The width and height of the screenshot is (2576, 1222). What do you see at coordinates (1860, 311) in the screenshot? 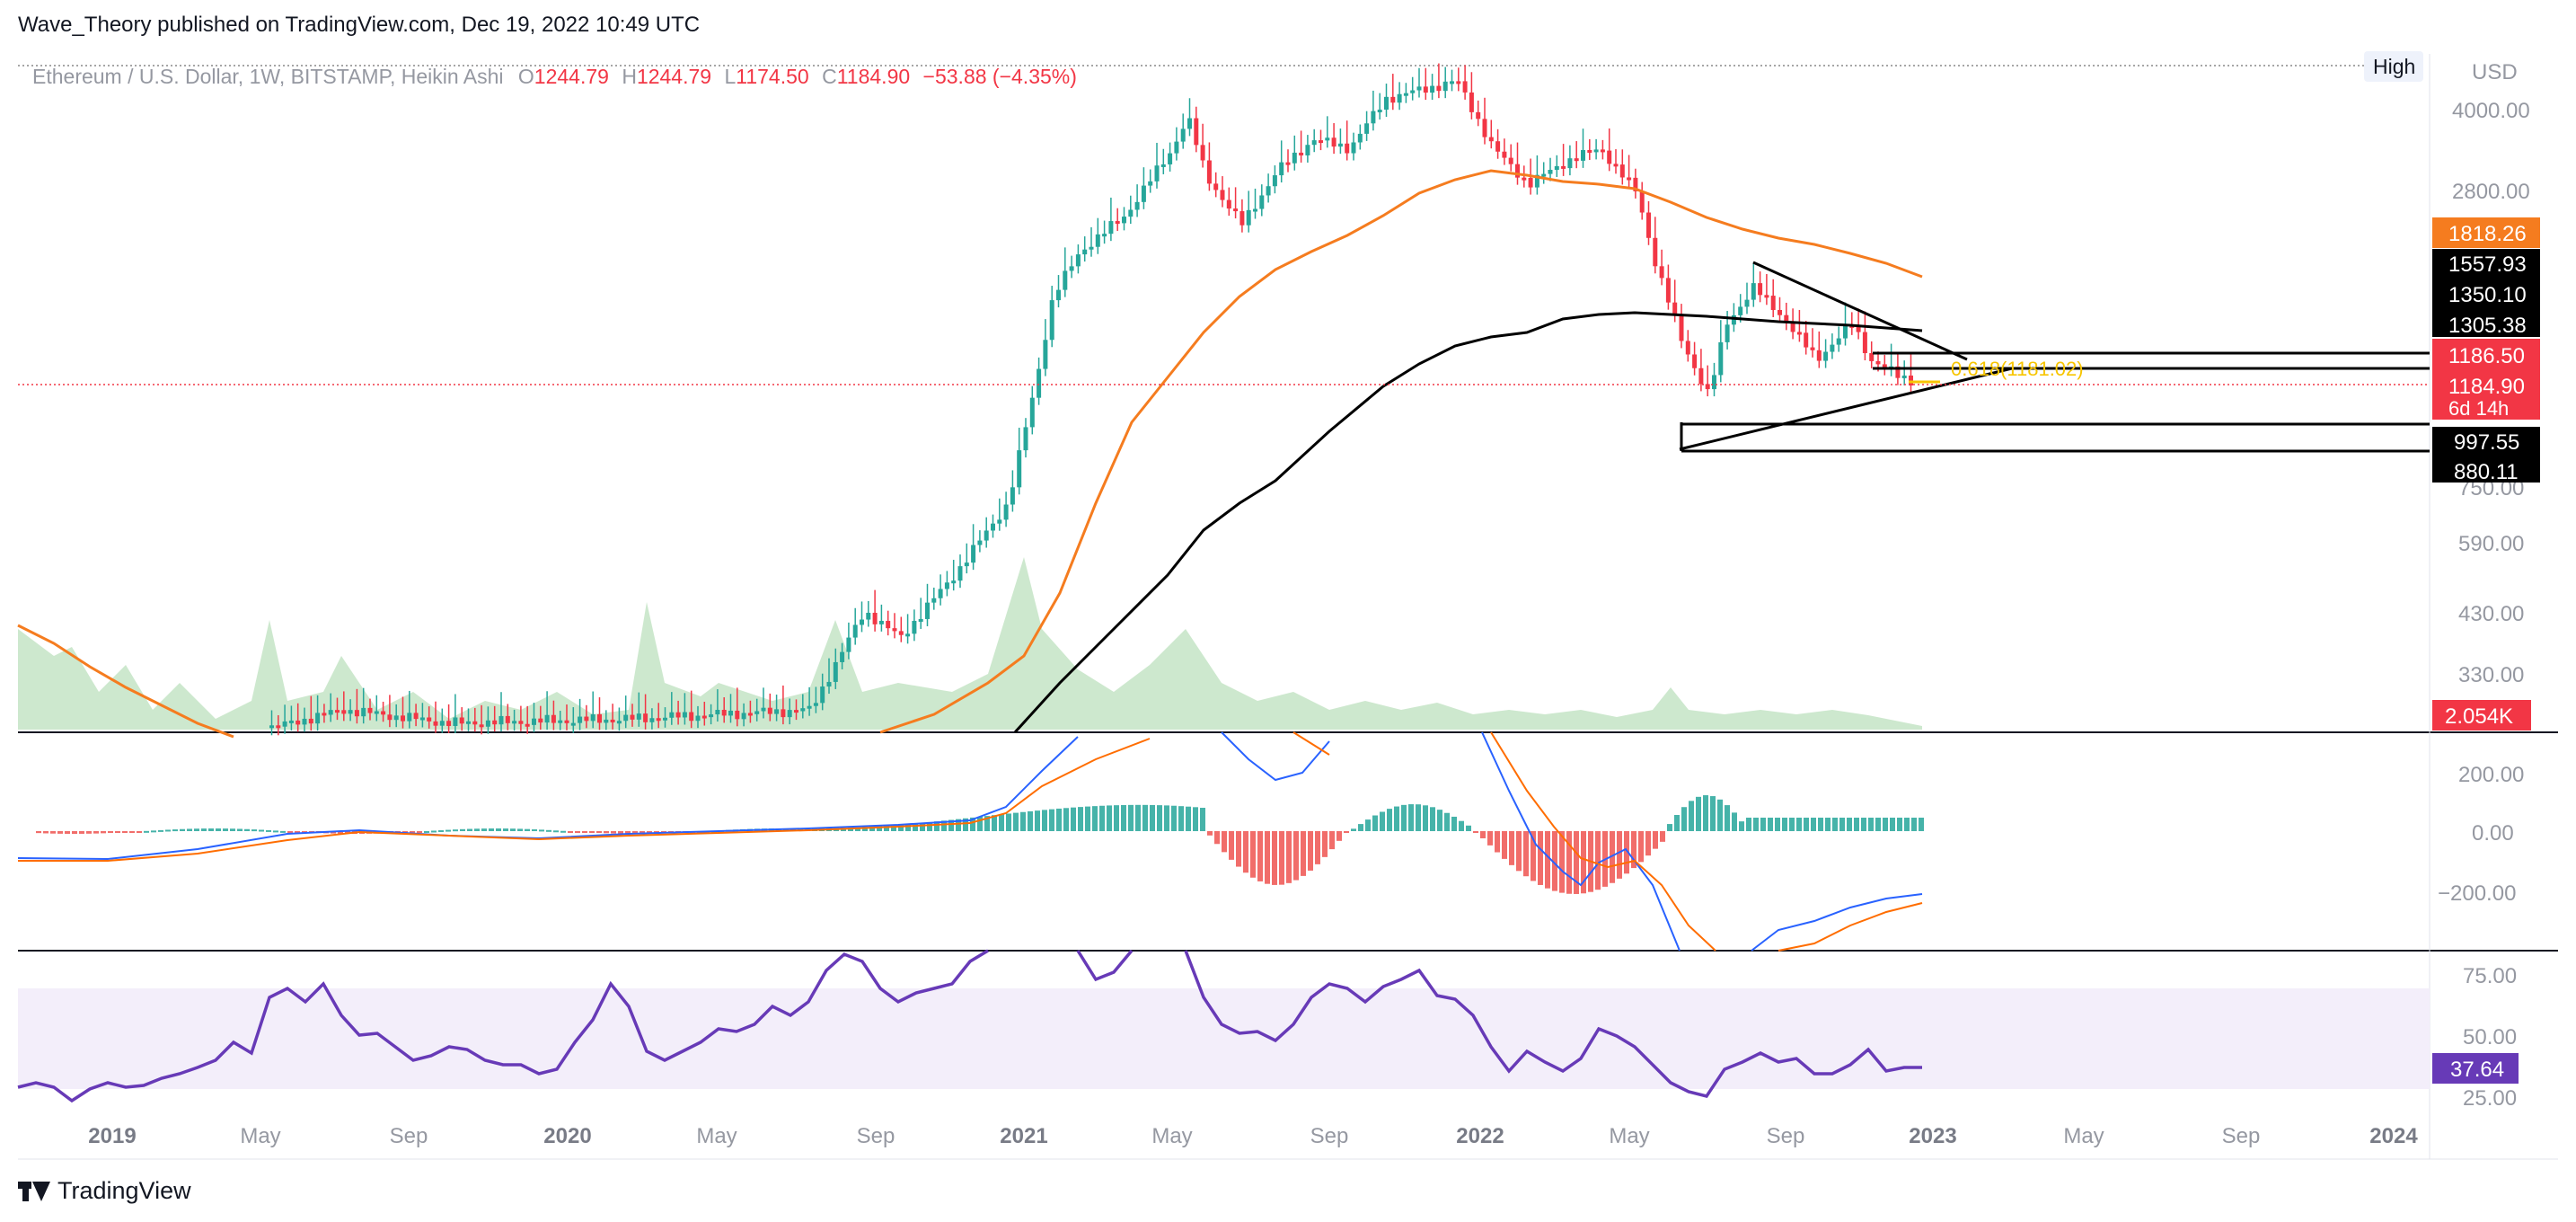
I see `triangle-upper-line` at bounding box center [1860, 311].